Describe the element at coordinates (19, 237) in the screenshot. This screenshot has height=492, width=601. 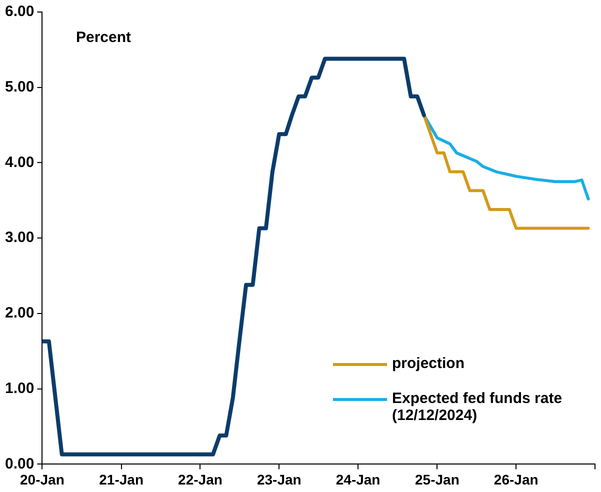
I see `y-tick-label: 3.00` at that location.